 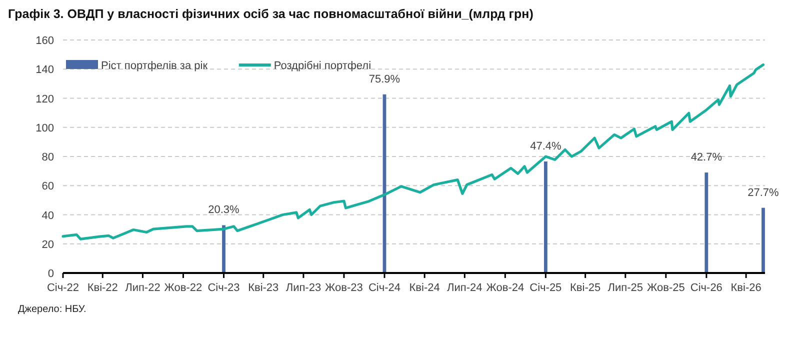 What do you see at coordinates (546, 146) in the screenshot?
I see `data-label: 47.4%` at bounding box center [546, 146].